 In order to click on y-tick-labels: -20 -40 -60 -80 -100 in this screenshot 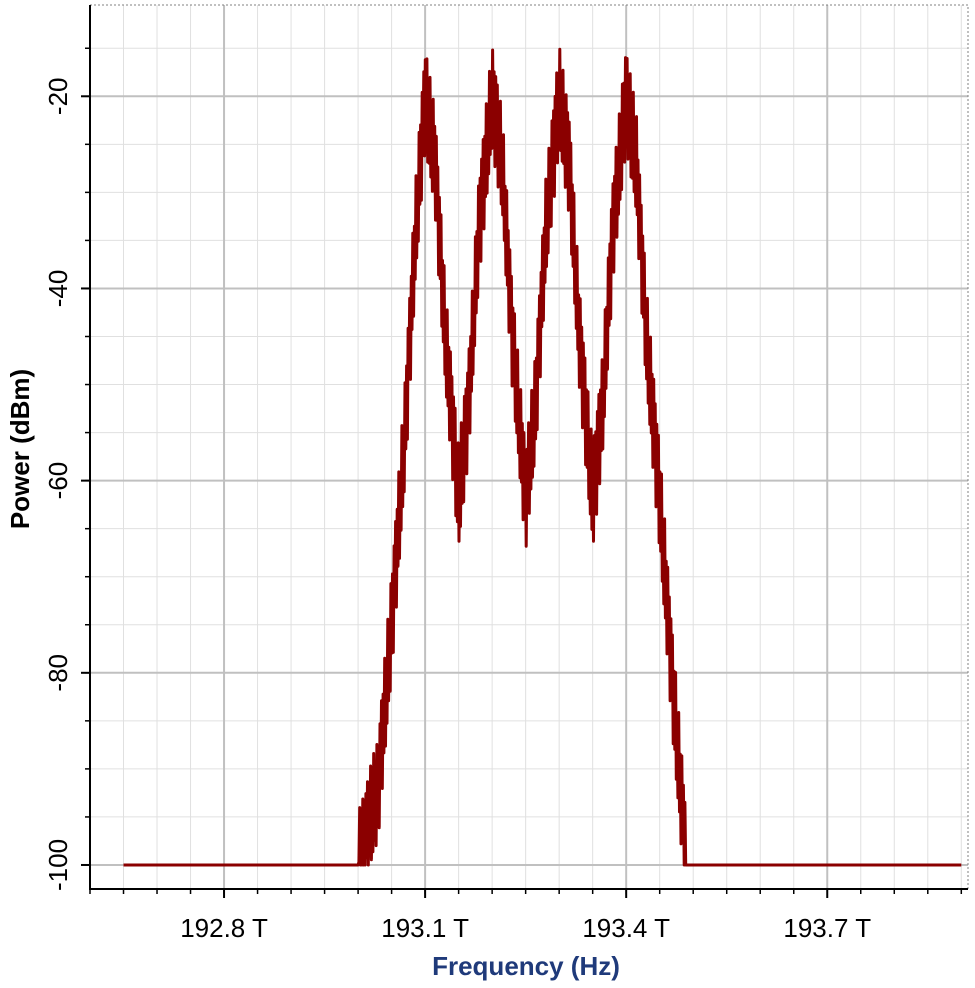, I will do `click(58, 484)`.